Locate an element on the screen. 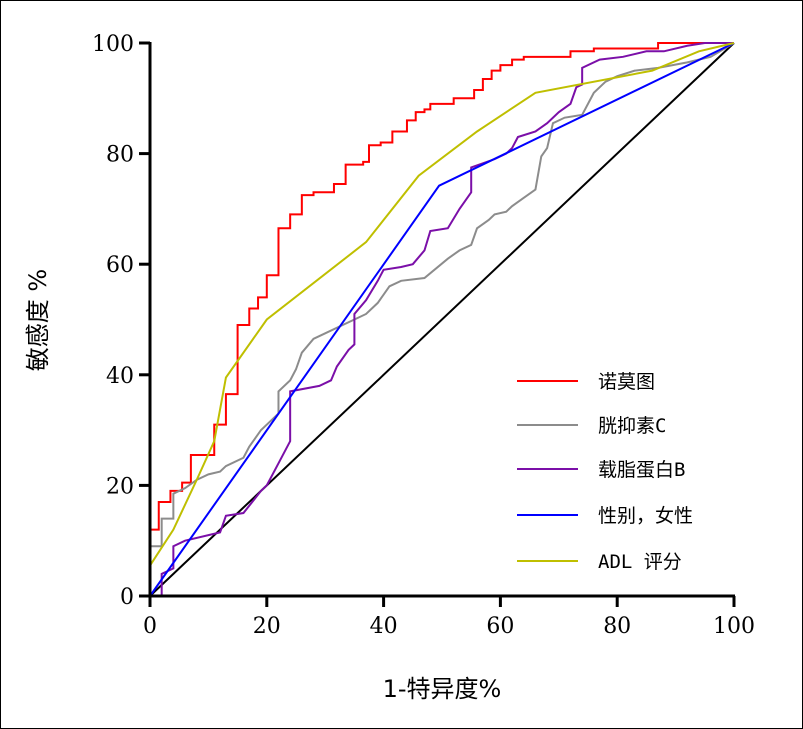 The image size is (803, 729). legend-label-4: ADL 评分 is located at coordinates (640, 562).